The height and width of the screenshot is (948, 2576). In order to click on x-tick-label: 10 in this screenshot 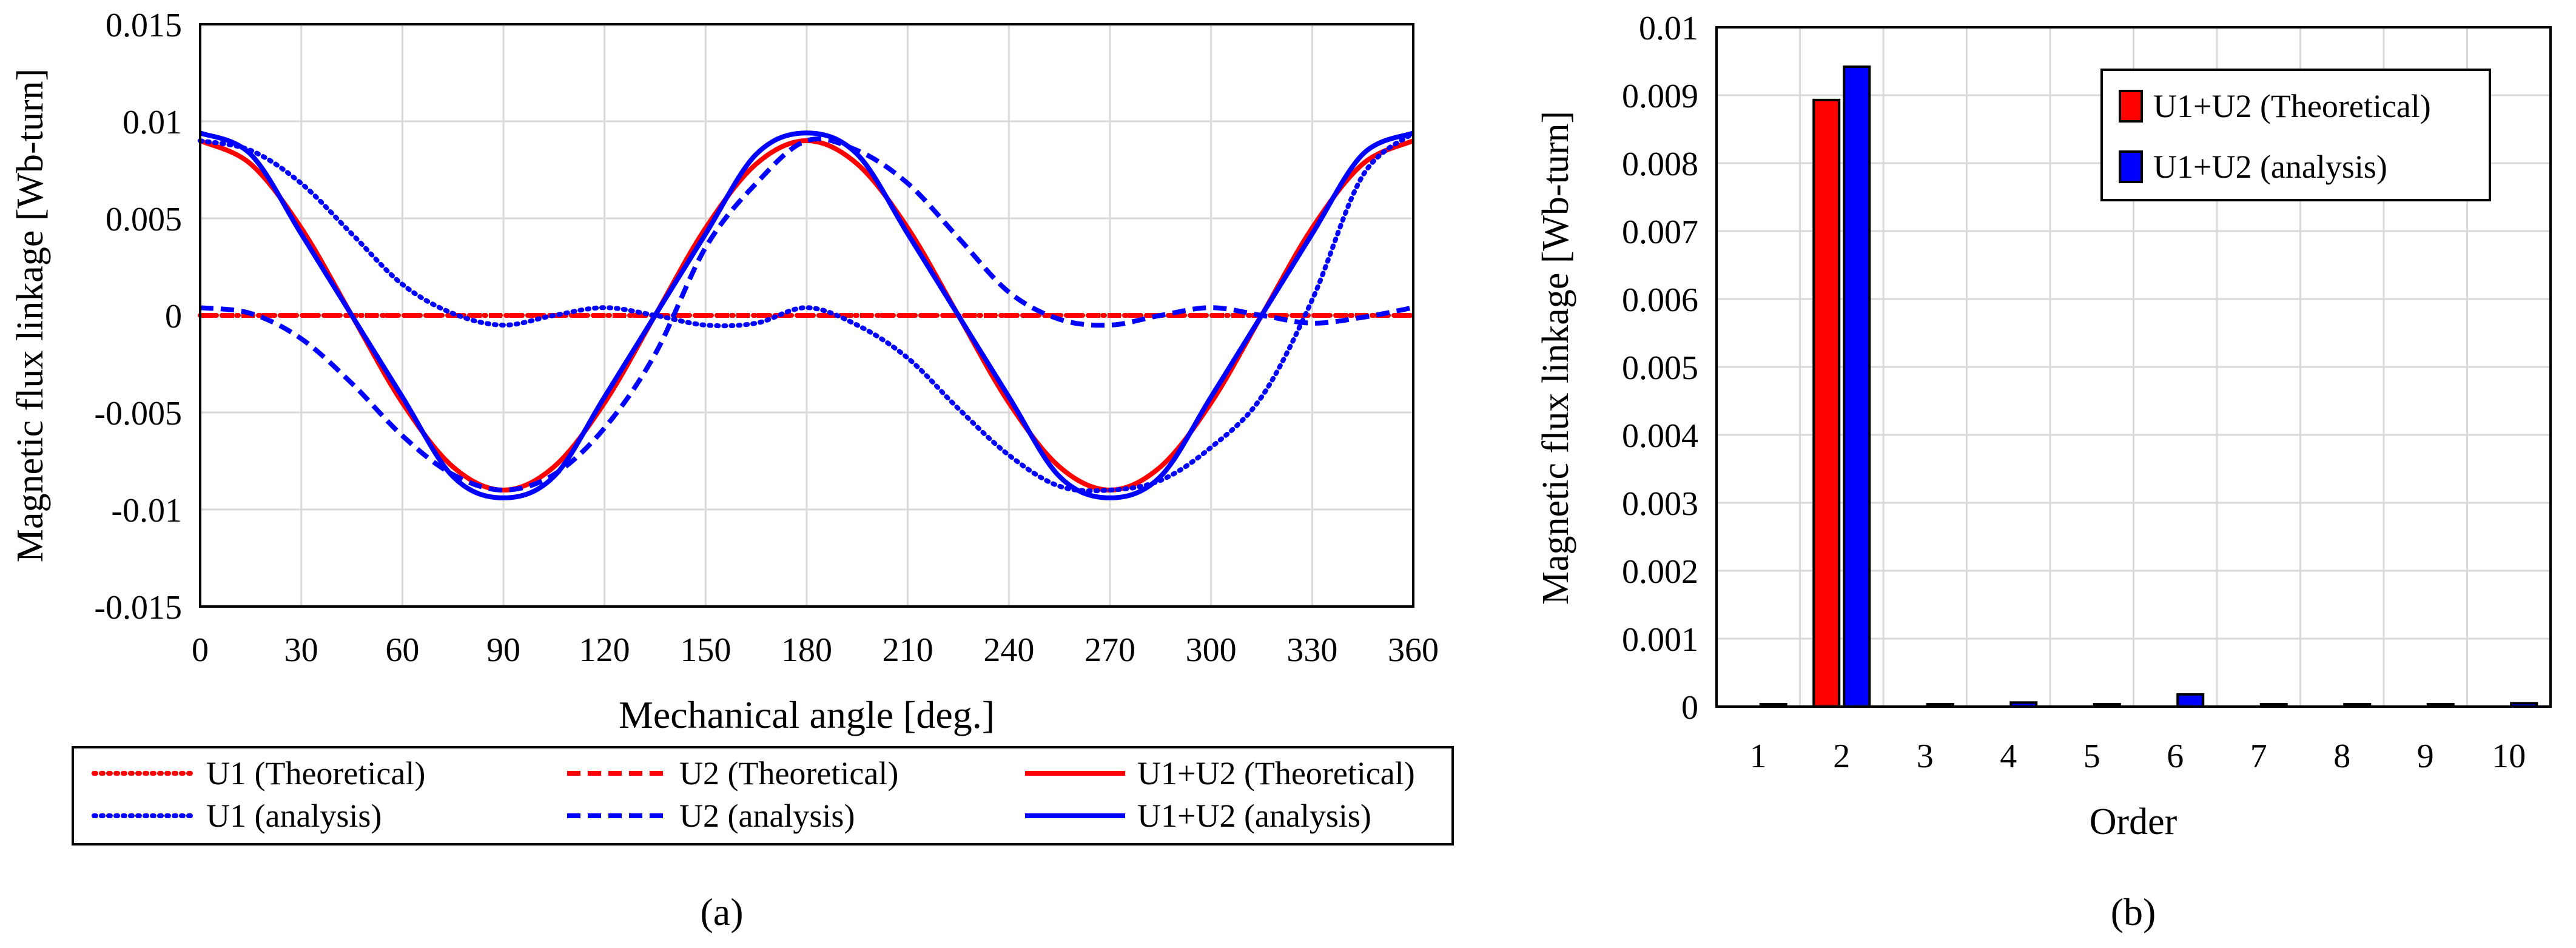, I will do `click(2509, 756)`.